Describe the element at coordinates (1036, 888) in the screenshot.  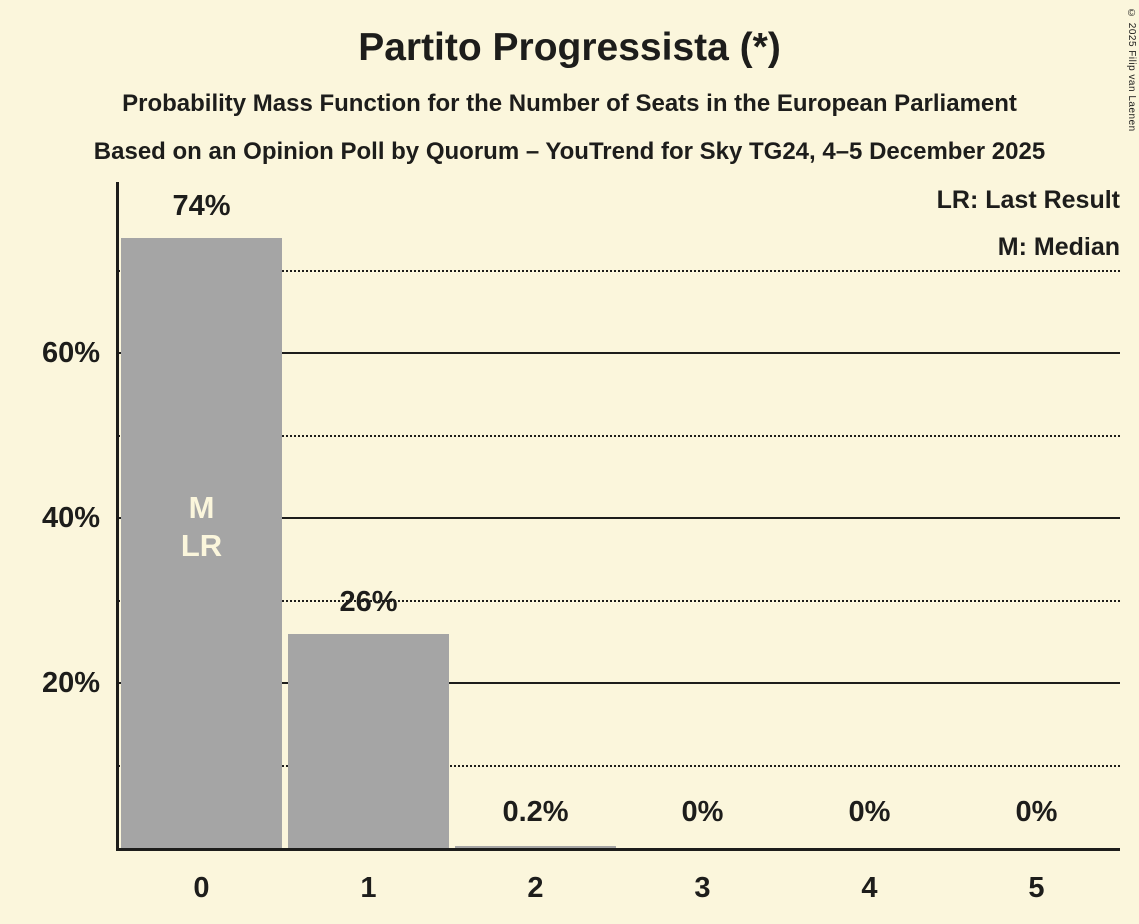
I see `x-axis-tick-label-5: 5` at that location.